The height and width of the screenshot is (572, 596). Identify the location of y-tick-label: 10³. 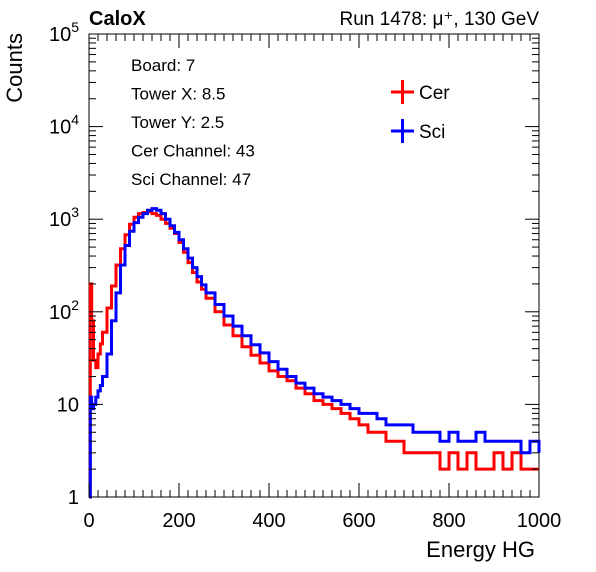
(64, 217).